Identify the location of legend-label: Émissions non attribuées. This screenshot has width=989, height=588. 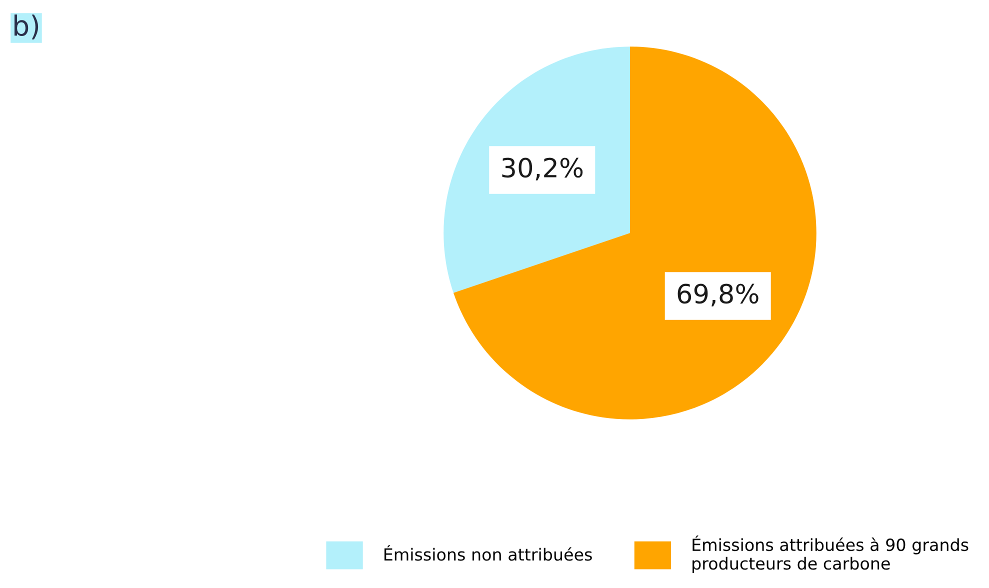
(488, 553).